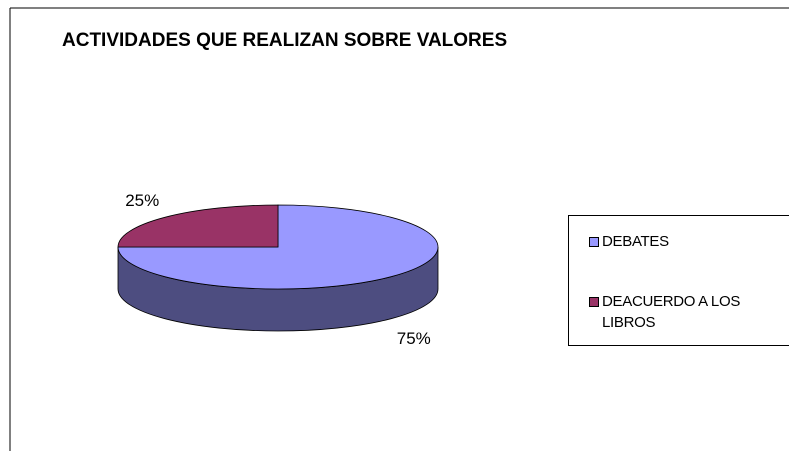  What do you see at coordinates (142, 200) in the screenshot?
I see `data-label: 25%` at bounding box center [142, 200].